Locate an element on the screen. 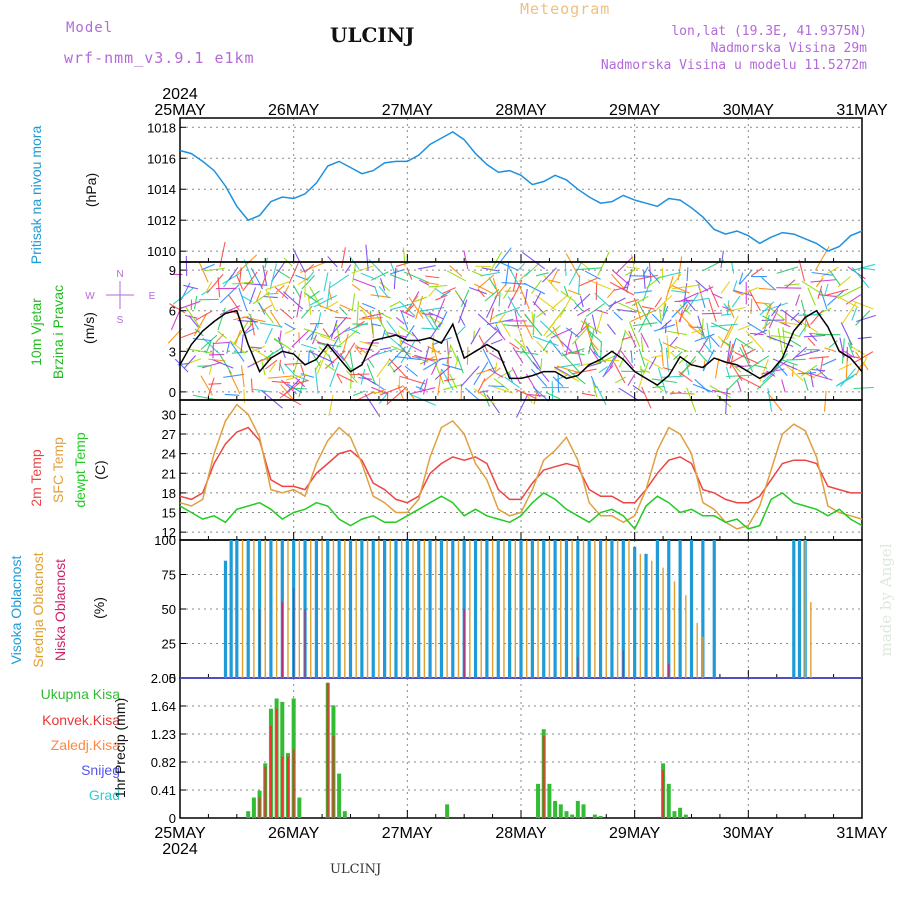 This screenshot has height=900, width=900. year-label-top: 2024 is located at coordinates (180, 94).